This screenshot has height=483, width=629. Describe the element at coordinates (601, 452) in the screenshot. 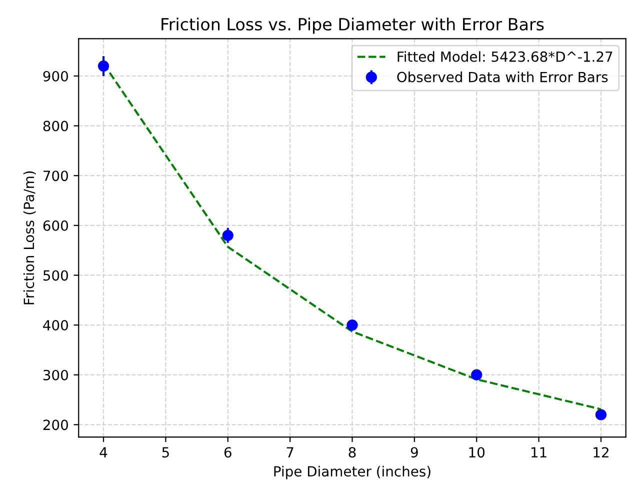

I see `x-tick-label: 12` at that location.